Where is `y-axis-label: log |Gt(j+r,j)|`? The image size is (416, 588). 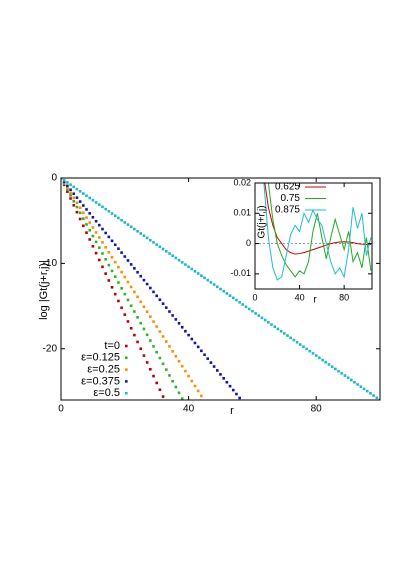
y-axis-label: log |Gt(j+r,j)| is located at coordinates (44, 290).